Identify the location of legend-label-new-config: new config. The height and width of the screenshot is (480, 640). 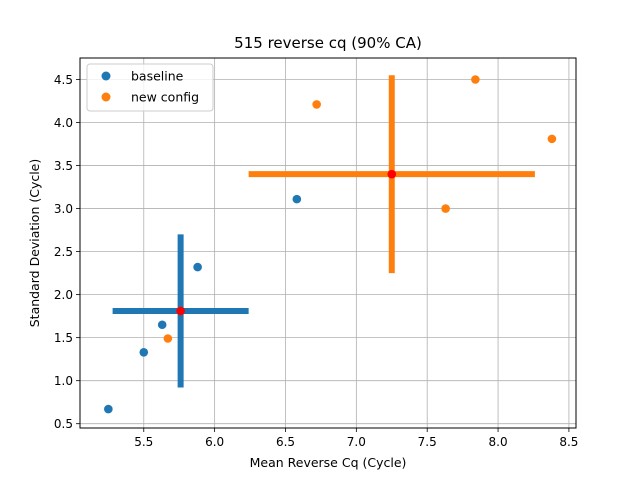
(165, 97).